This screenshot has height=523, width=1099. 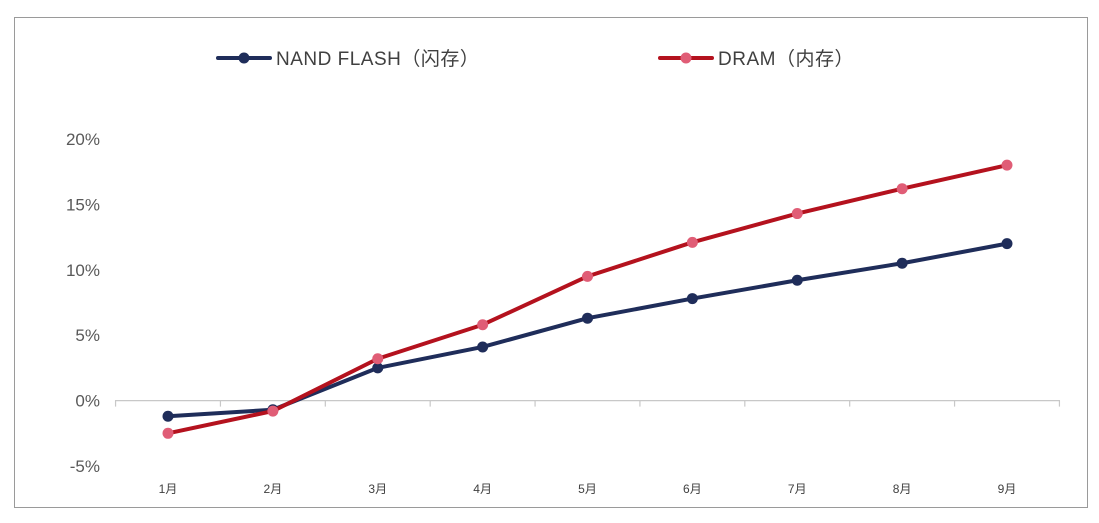 What do you see at coordinates (377, 489) in the screenshot?
I see `x-tick-label: 3月` at bounding box center [377, 489].